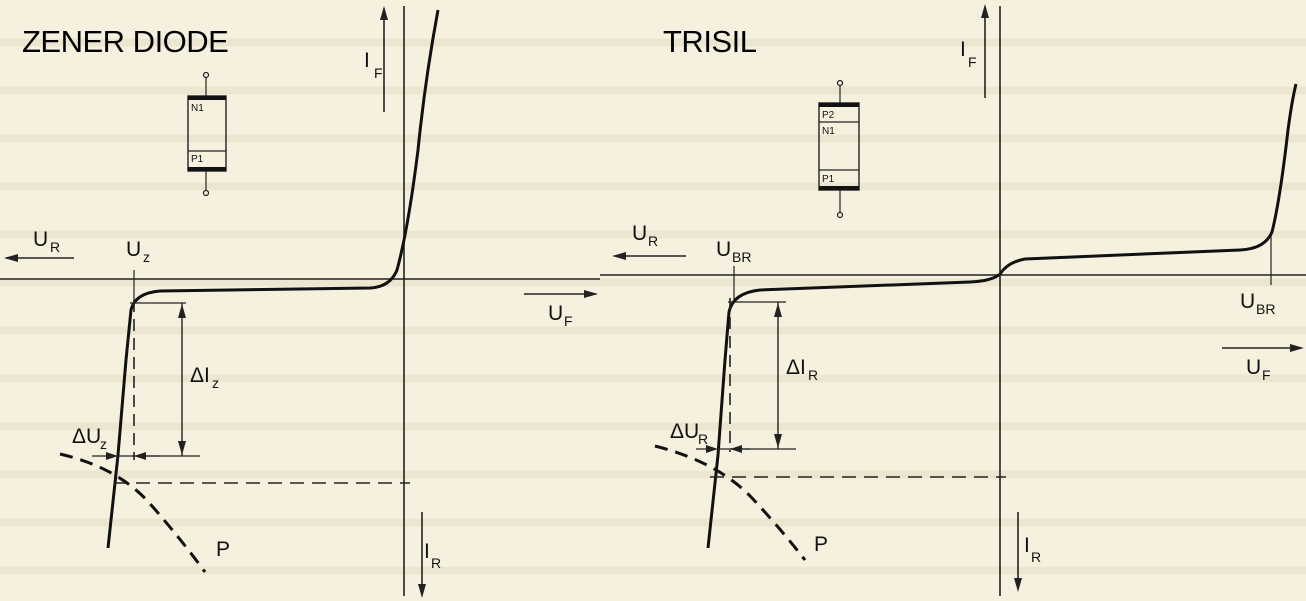  I want to click on zener-ir-sub: R, so click(436, 563).